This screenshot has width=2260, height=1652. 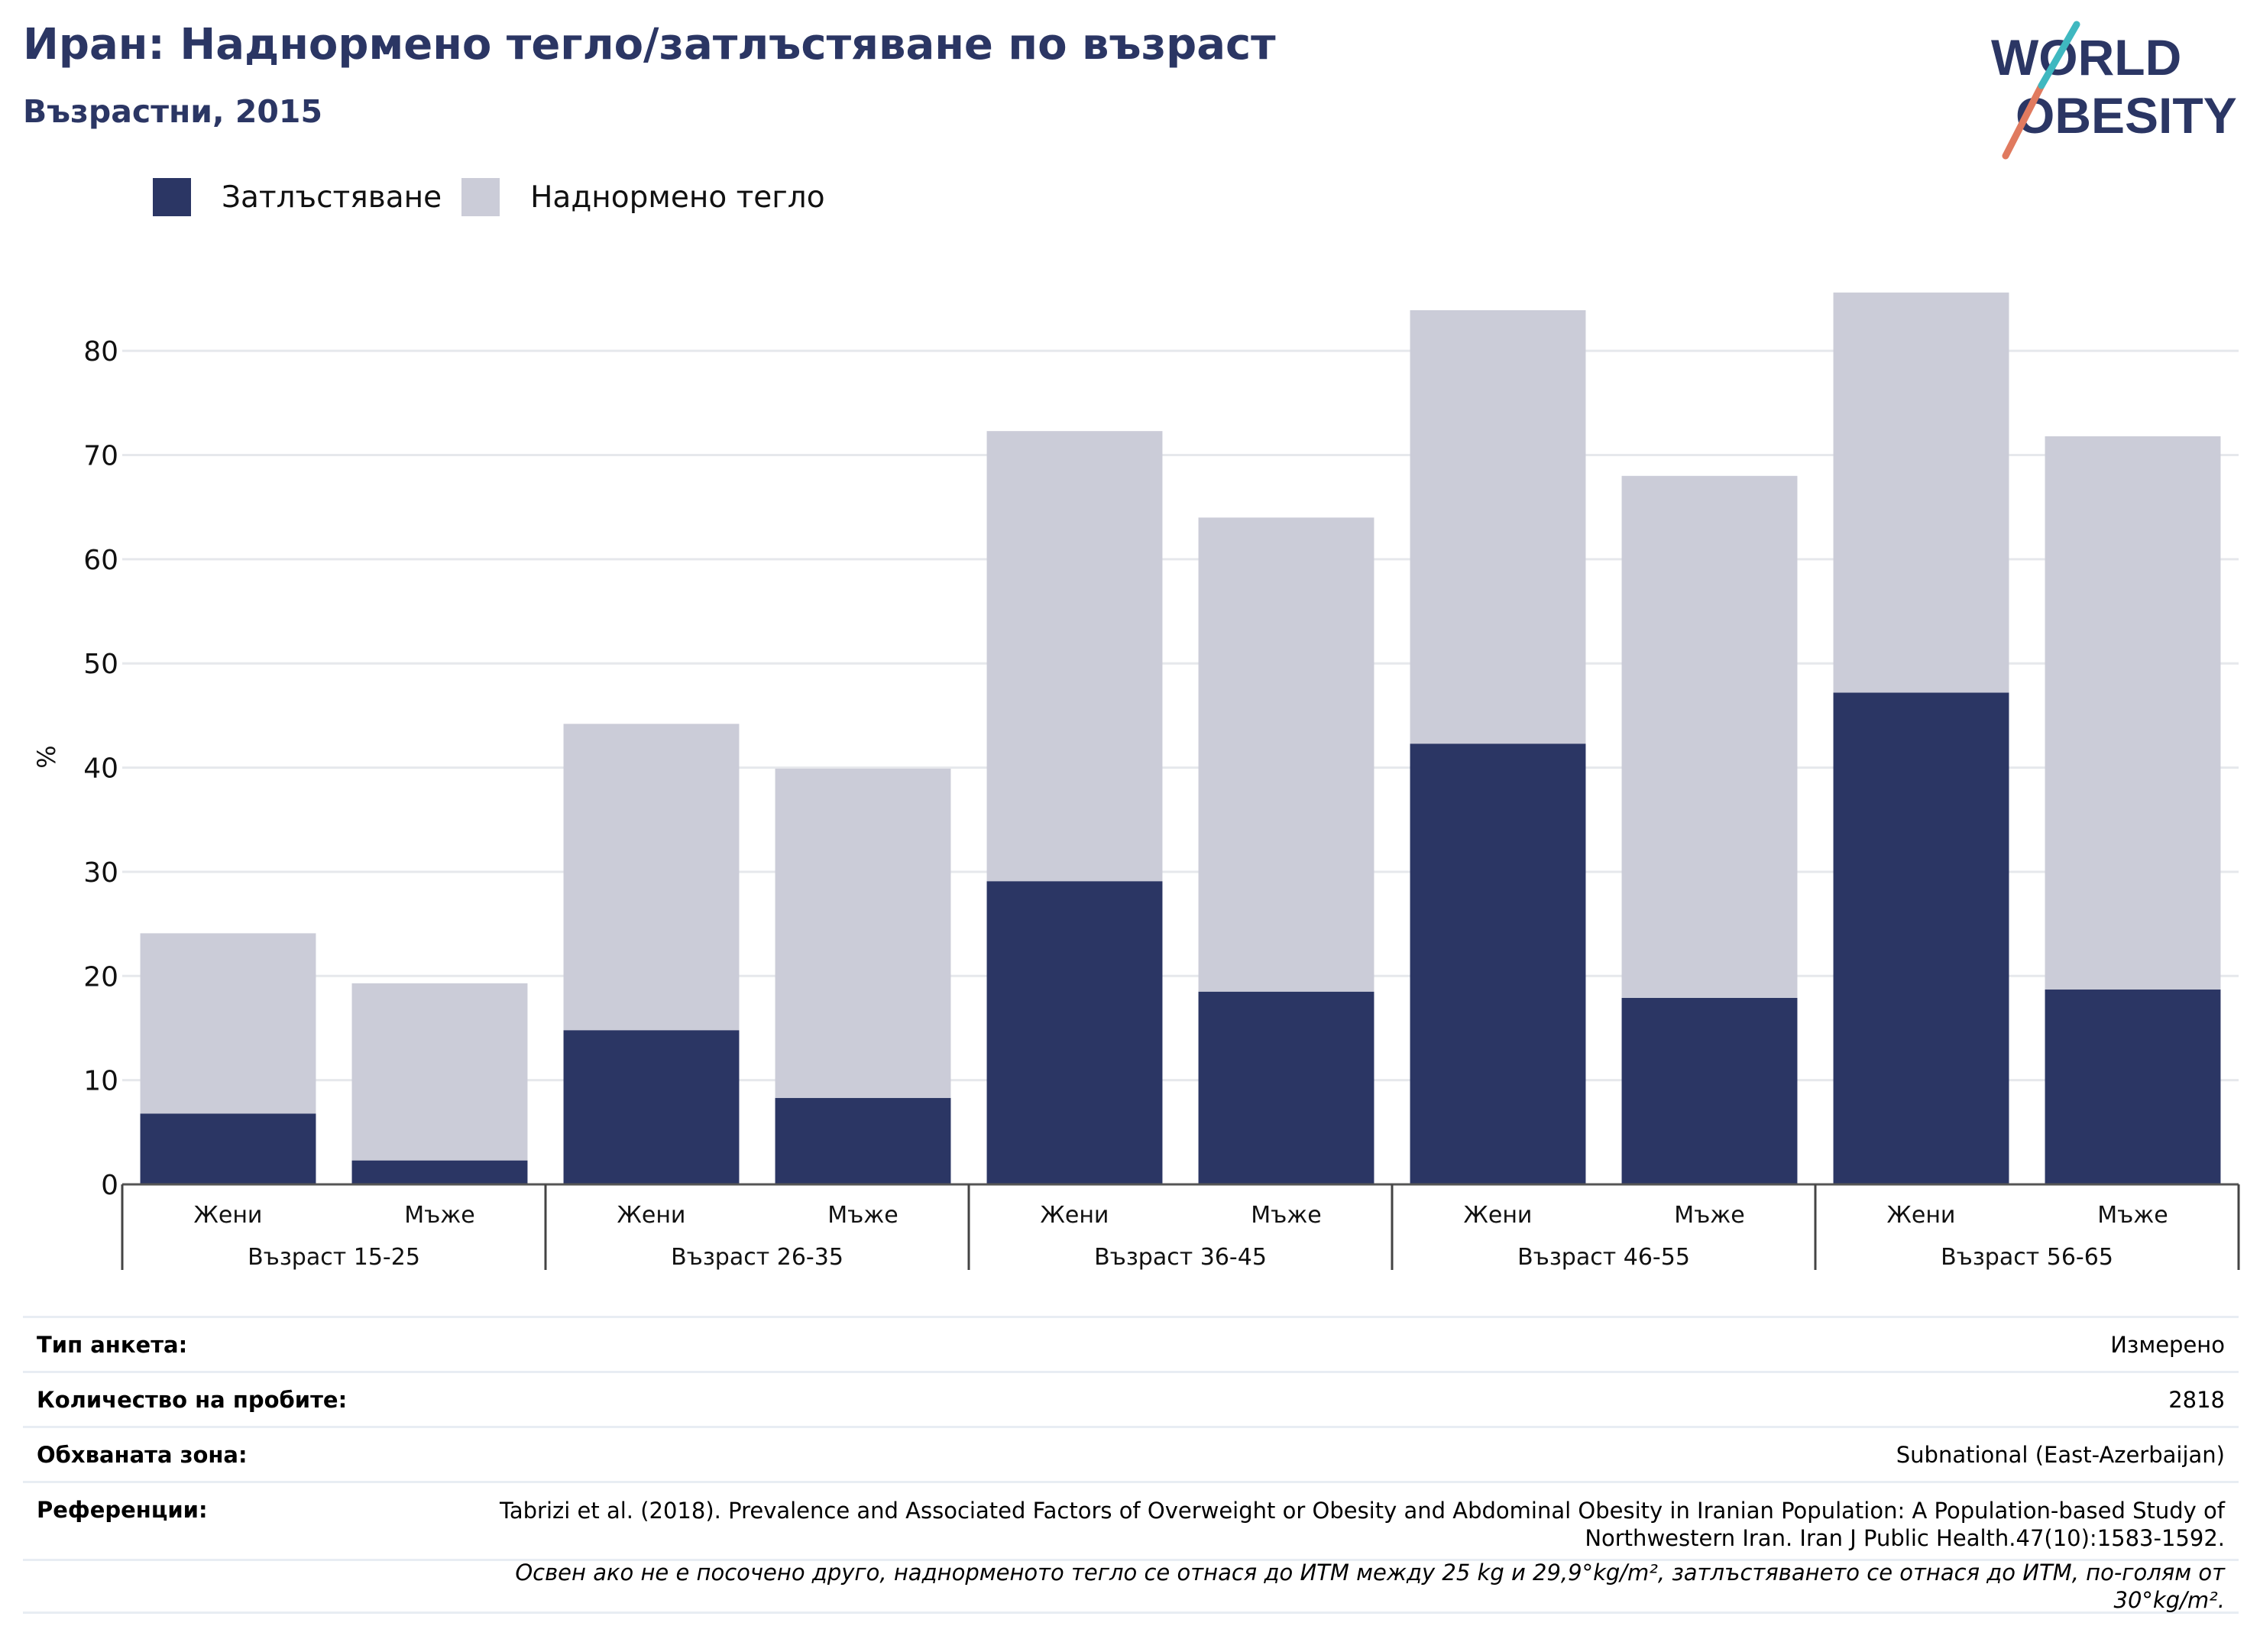 I want to click on legend-item-obesity: Затлъстяване, so click(x=297, y=197).